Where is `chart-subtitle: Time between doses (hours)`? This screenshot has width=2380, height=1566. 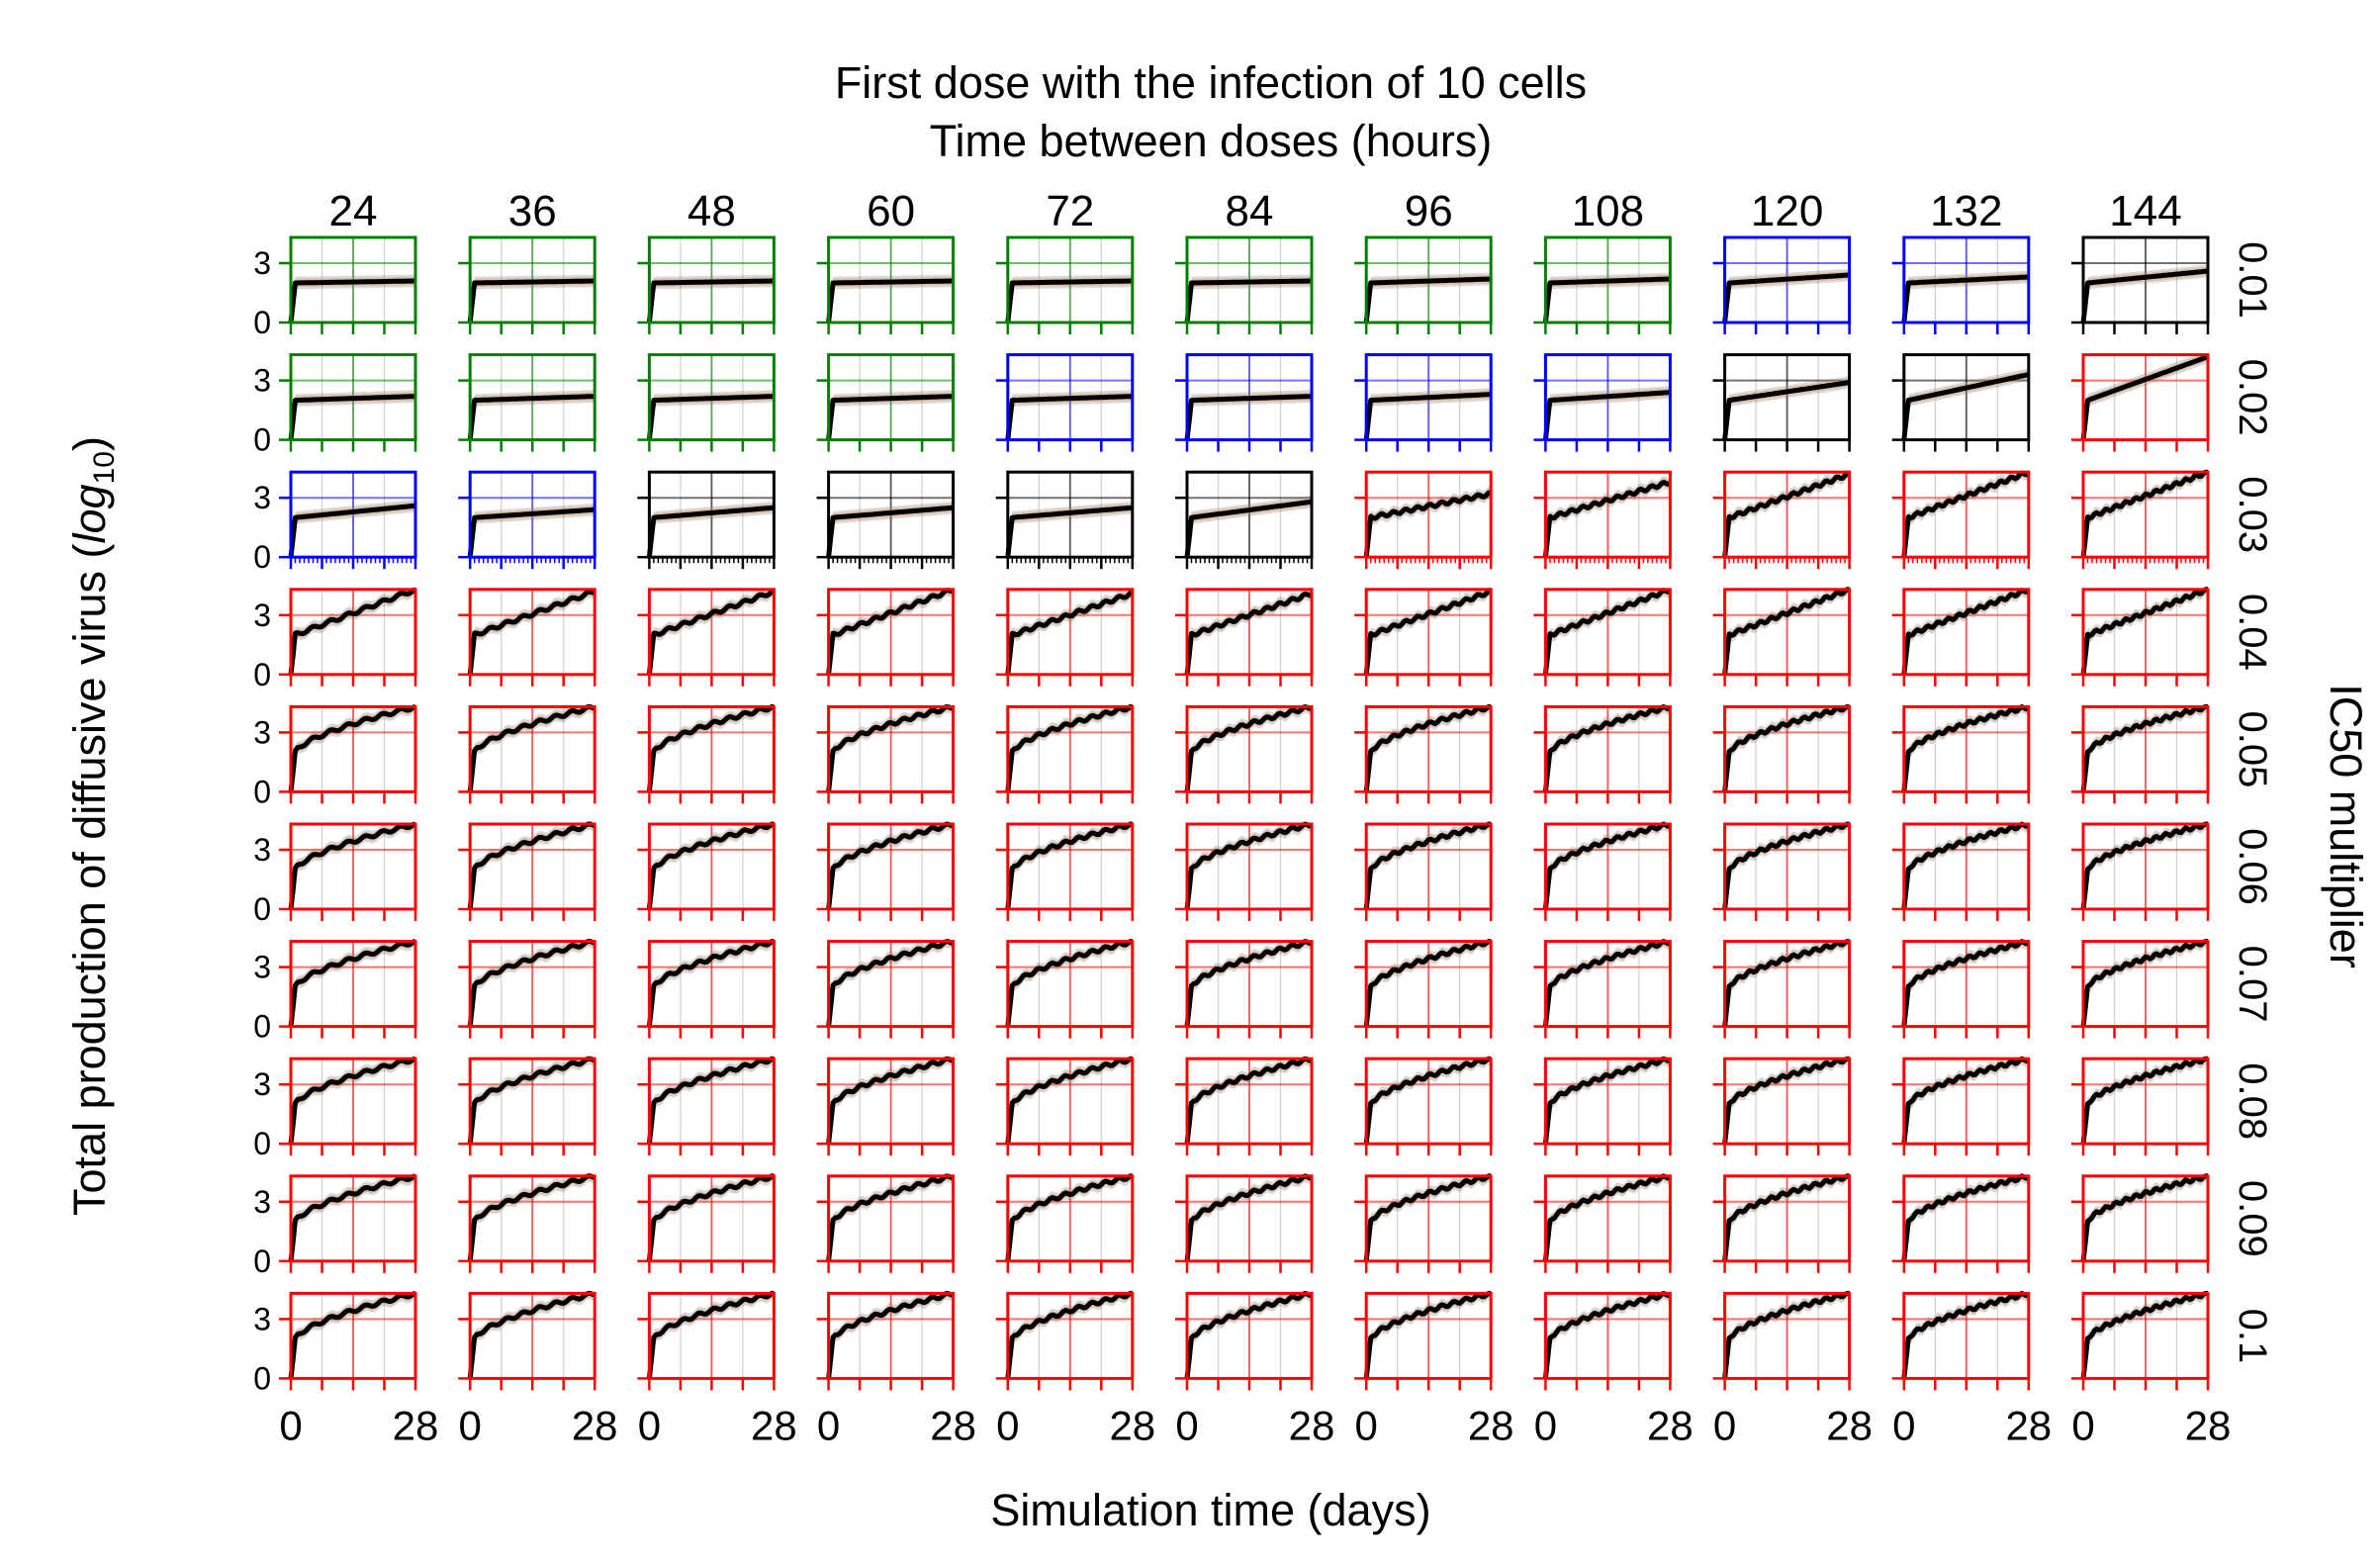
chart-subtitle: Time between doses (hours) is located at coordinates (1211, 141).